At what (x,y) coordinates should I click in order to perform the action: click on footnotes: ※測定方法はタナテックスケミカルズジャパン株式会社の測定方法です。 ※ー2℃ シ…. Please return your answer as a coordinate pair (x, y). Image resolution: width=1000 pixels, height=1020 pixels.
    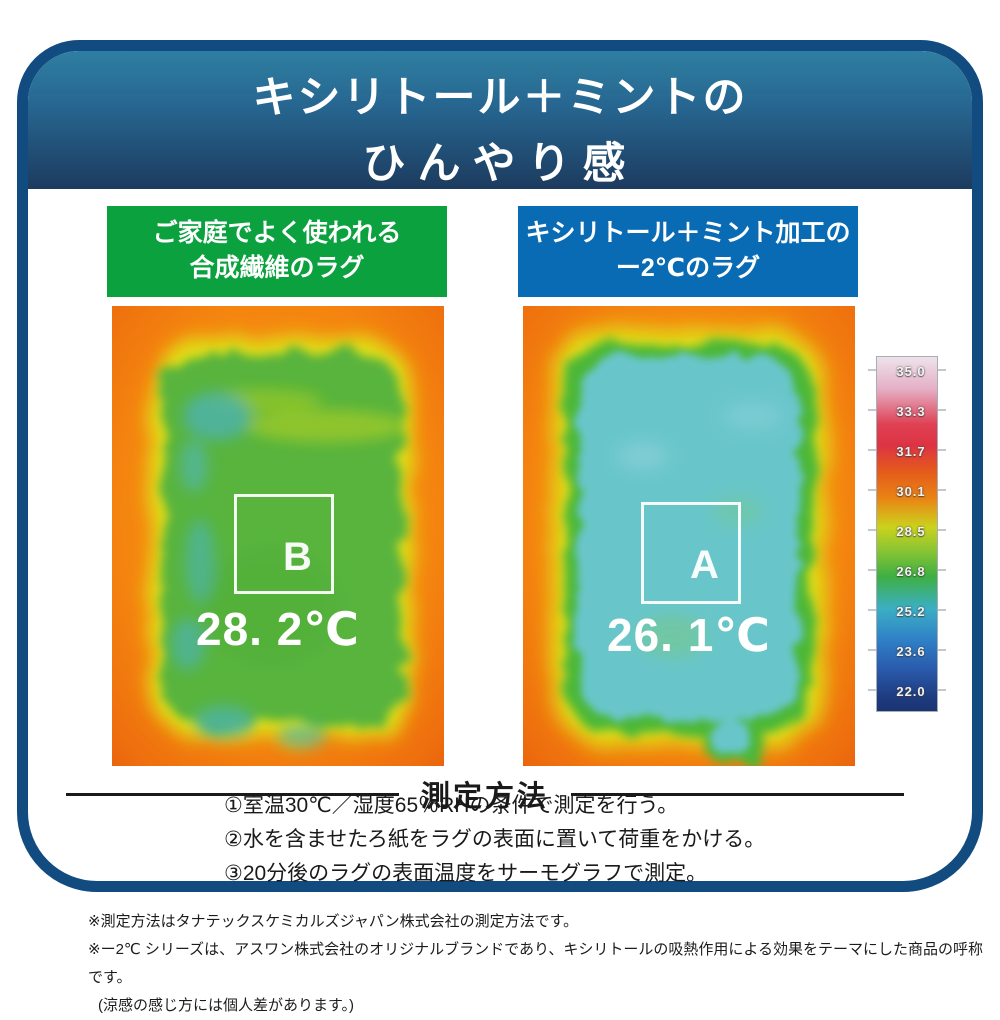
    Looking at the image, I should click on (538, 964).